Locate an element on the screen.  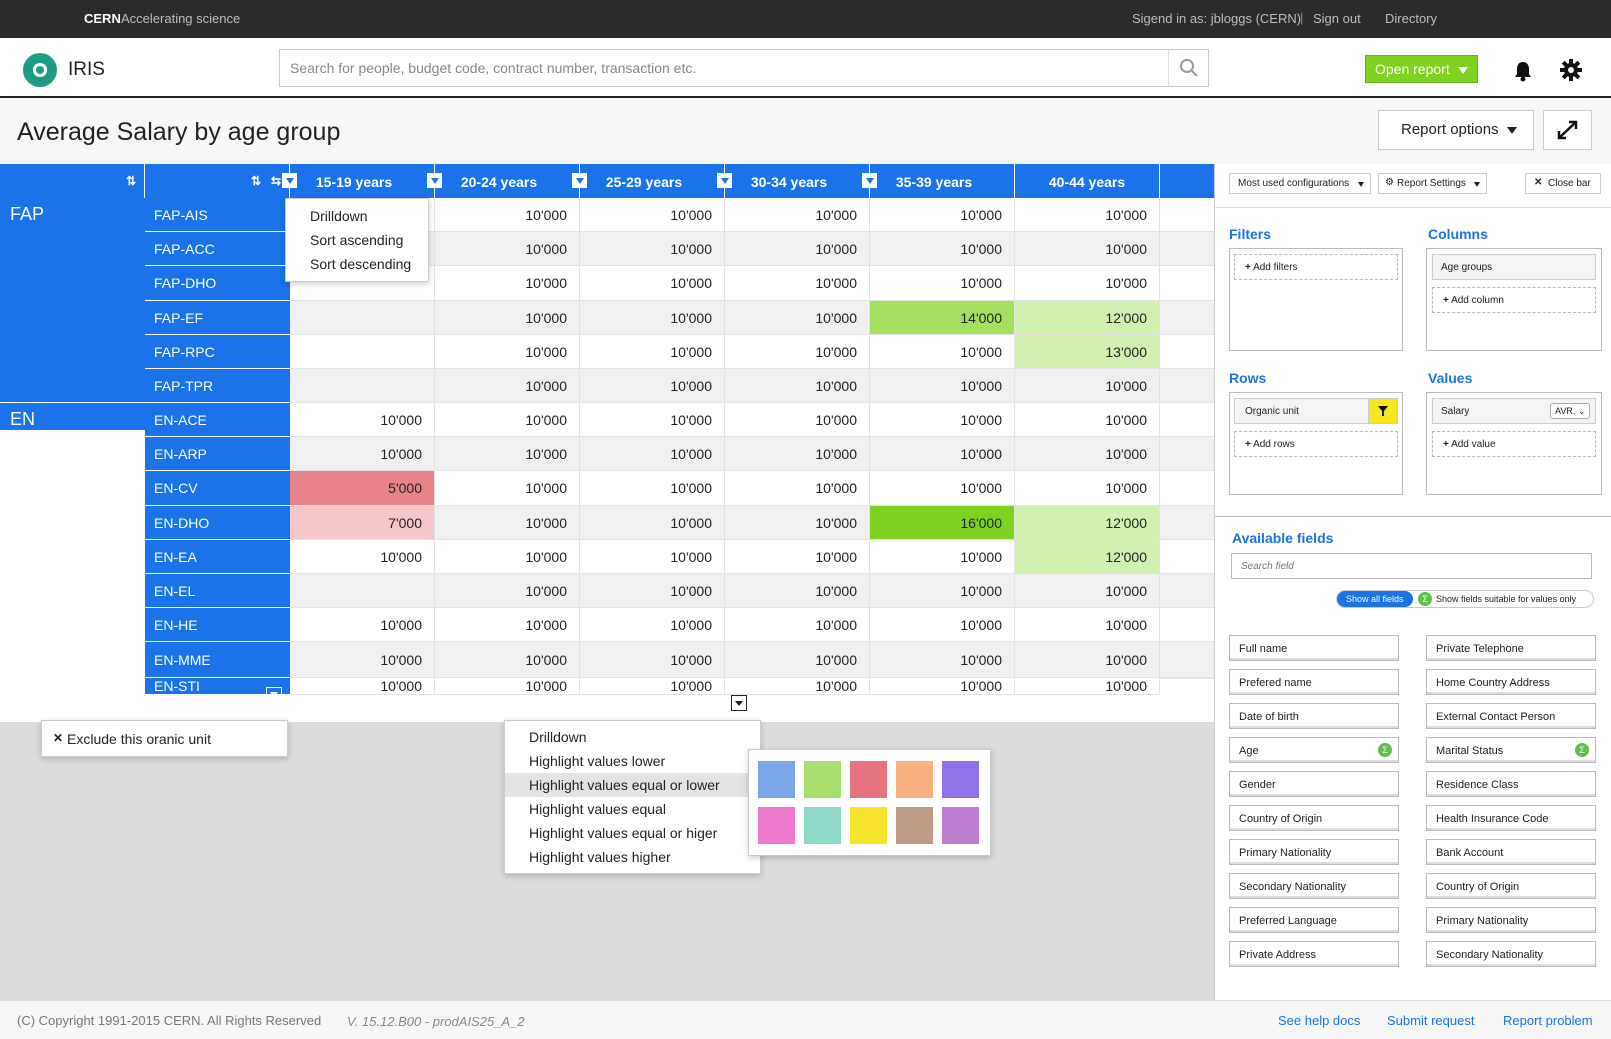
open-report-button: Open report is located at coordinates (1421, 69).